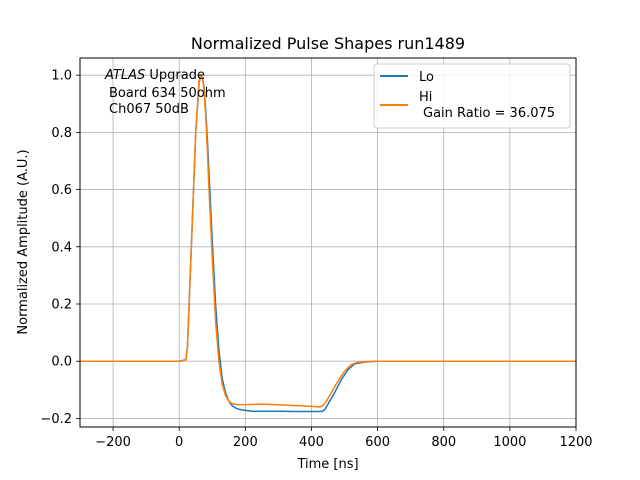 The image size is (640, 480). What do you see at coordinates (61, 362) in the screenshot?
I see `y-tick-label: 0.0` at bounding box center [61, 362].